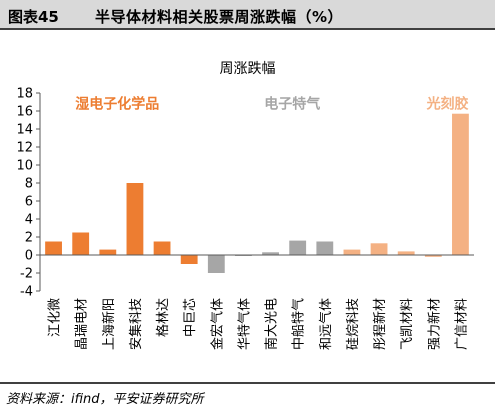 The width and height of the screenshot is (495, 414). I want to click on x-tick-label: 中巨芯, so click(190, 317).